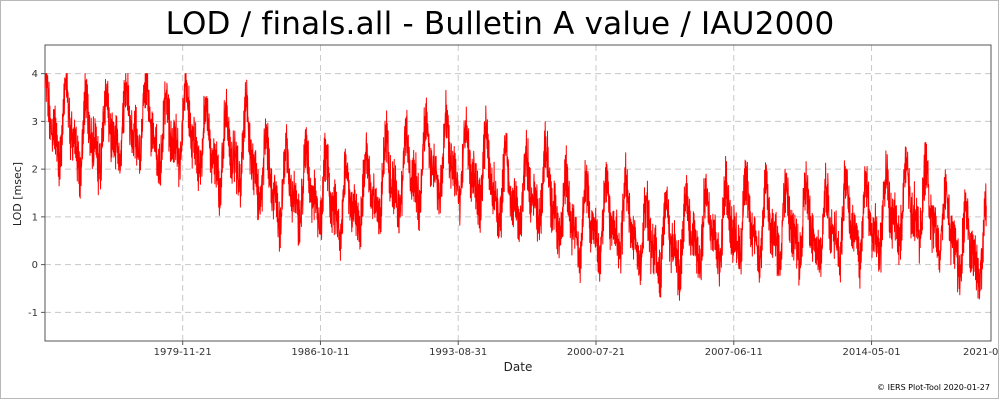 This screenshot has width=1000, height=400. I want to click on y-tick-label: 1, so click(35, 217).